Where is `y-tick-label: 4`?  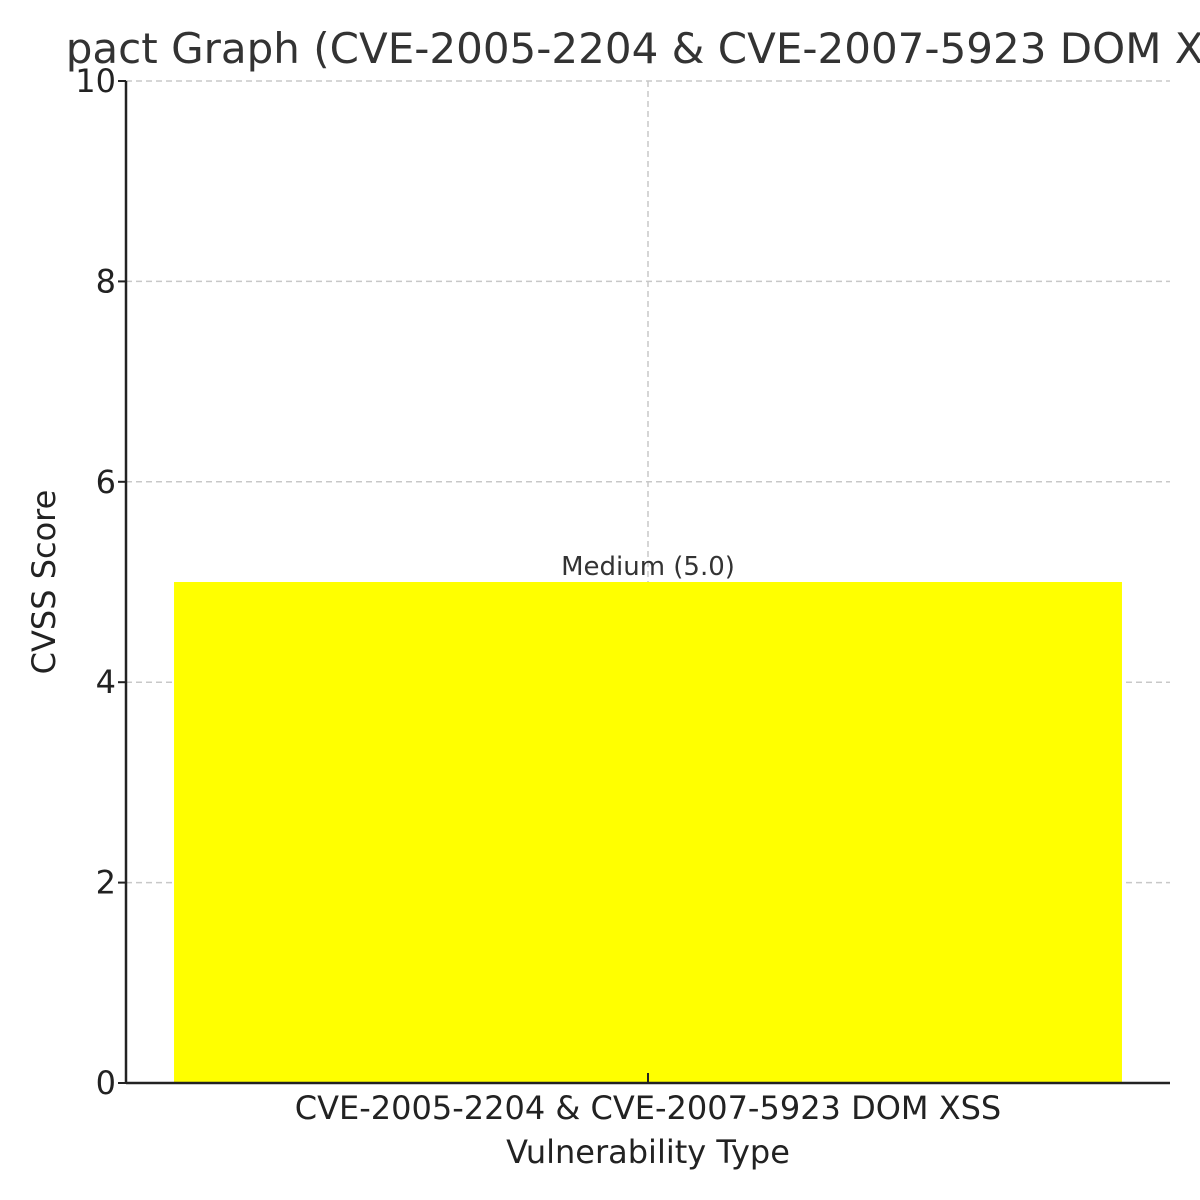 y-tick-label: 4 is located at coordinates (106, 682).